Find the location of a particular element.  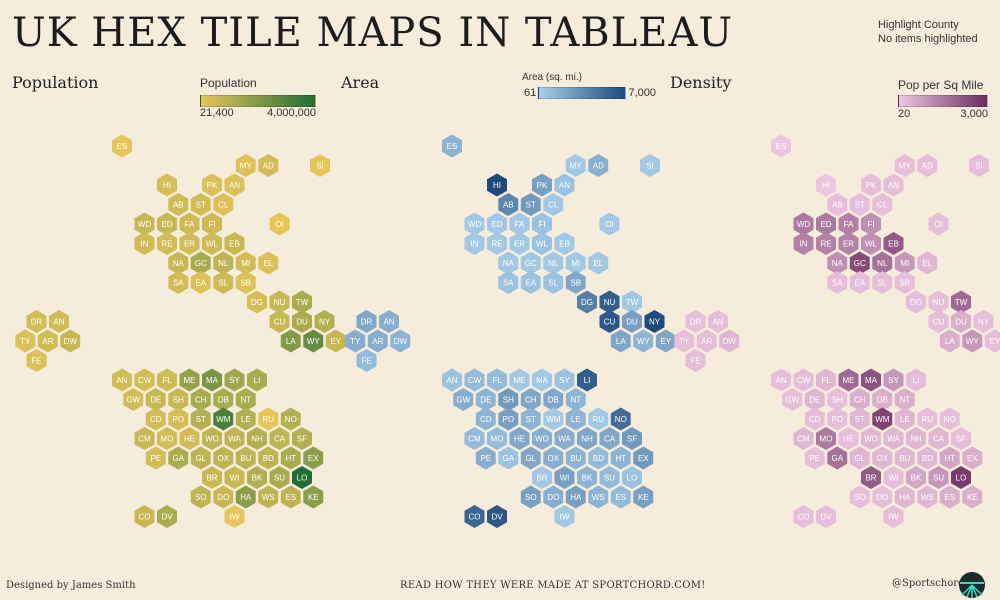

density-hex-oi is located at coordinates (938, 224).